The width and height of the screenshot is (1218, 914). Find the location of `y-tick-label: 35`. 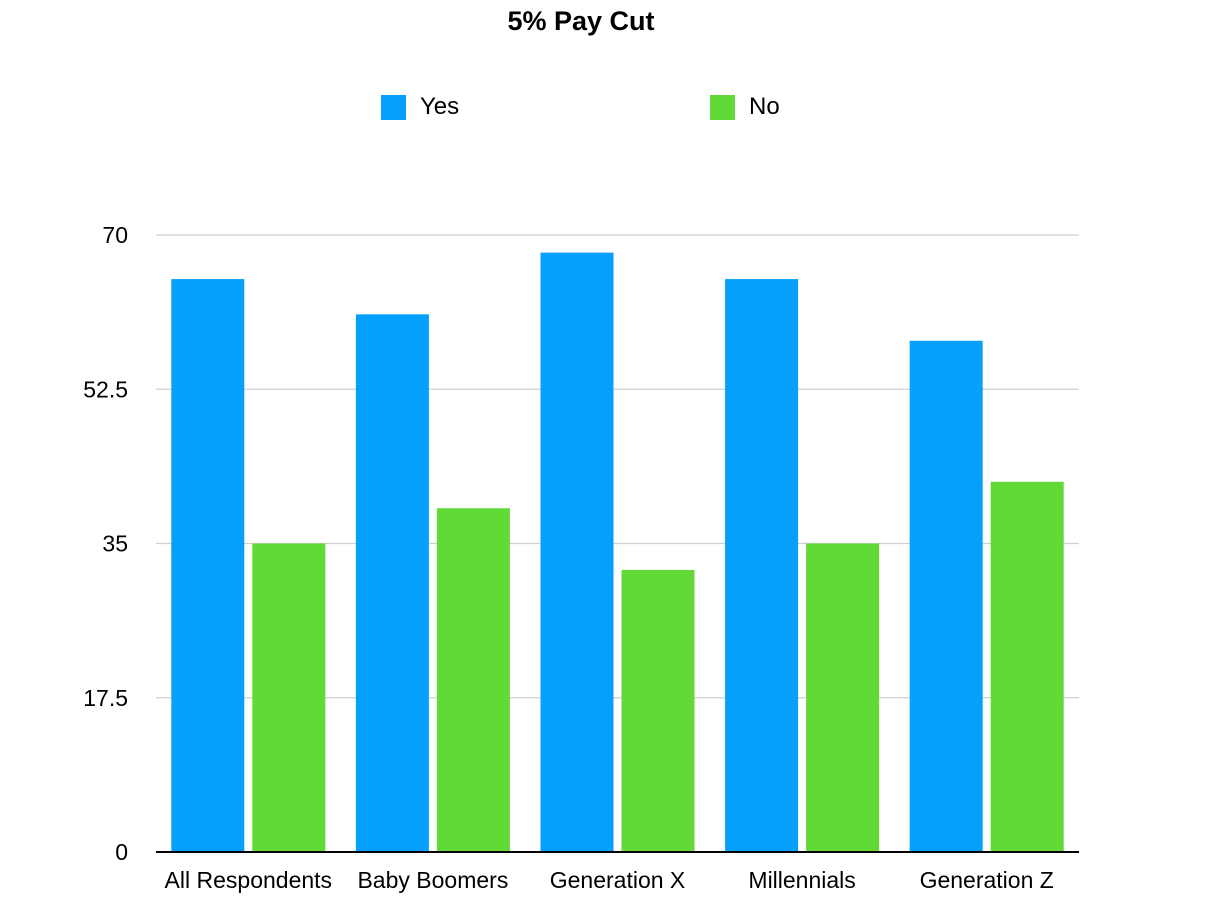

y-tick-label: 35 is located at coordinates (115, 544).